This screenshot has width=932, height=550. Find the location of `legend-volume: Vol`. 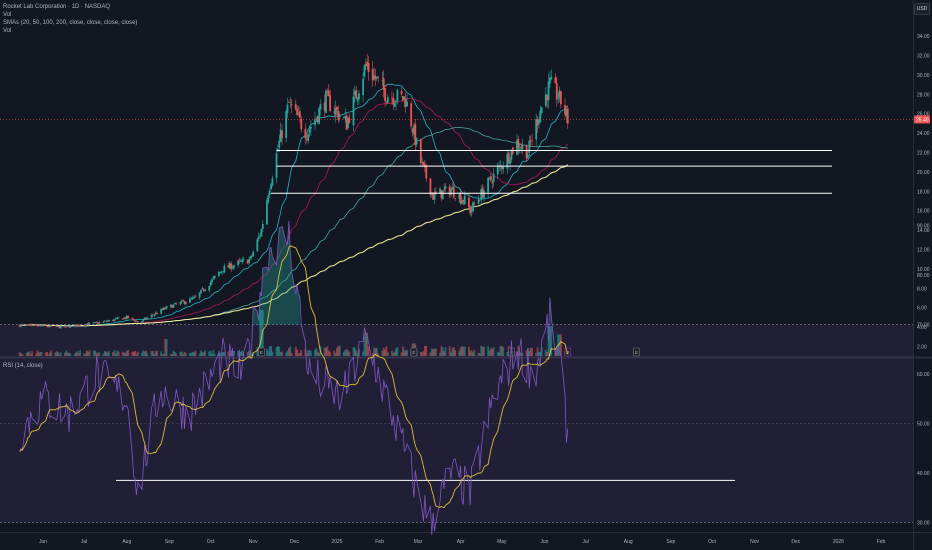

legend-volume: Vol is located at coordinates (7, 15).